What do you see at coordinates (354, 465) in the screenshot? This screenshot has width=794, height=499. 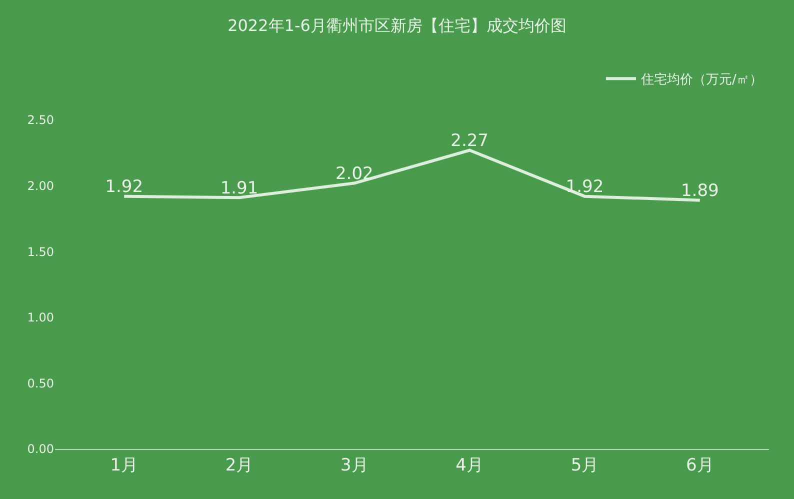 I see `x-tick-label: 3月` at bounding box center [354, 465].